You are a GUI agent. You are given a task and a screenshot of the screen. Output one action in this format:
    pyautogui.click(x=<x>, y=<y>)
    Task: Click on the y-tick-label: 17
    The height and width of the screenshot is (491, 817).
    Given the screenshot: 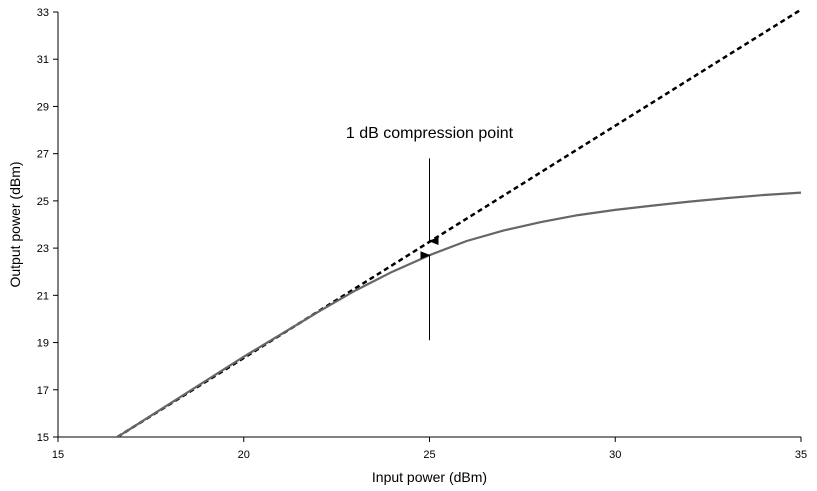 What is the action you would take?
    pyautogui.click(x=43, y=391)
    